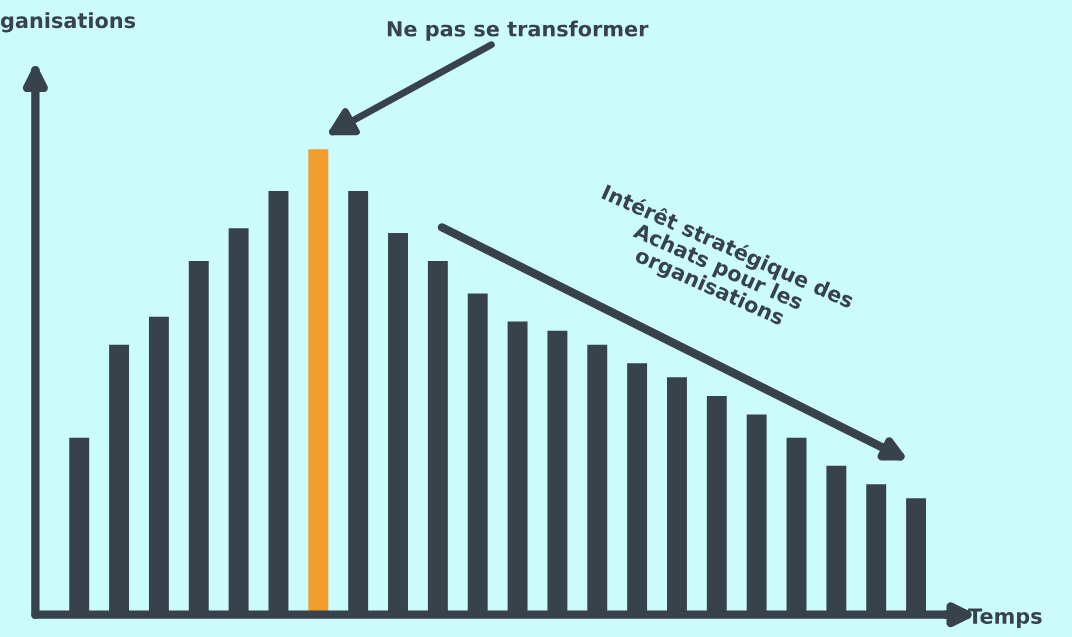 Image resolution: width=1072 pixels, height=637 pixels. I want to click on x-axis-title: Temps, so click(1005, 618).